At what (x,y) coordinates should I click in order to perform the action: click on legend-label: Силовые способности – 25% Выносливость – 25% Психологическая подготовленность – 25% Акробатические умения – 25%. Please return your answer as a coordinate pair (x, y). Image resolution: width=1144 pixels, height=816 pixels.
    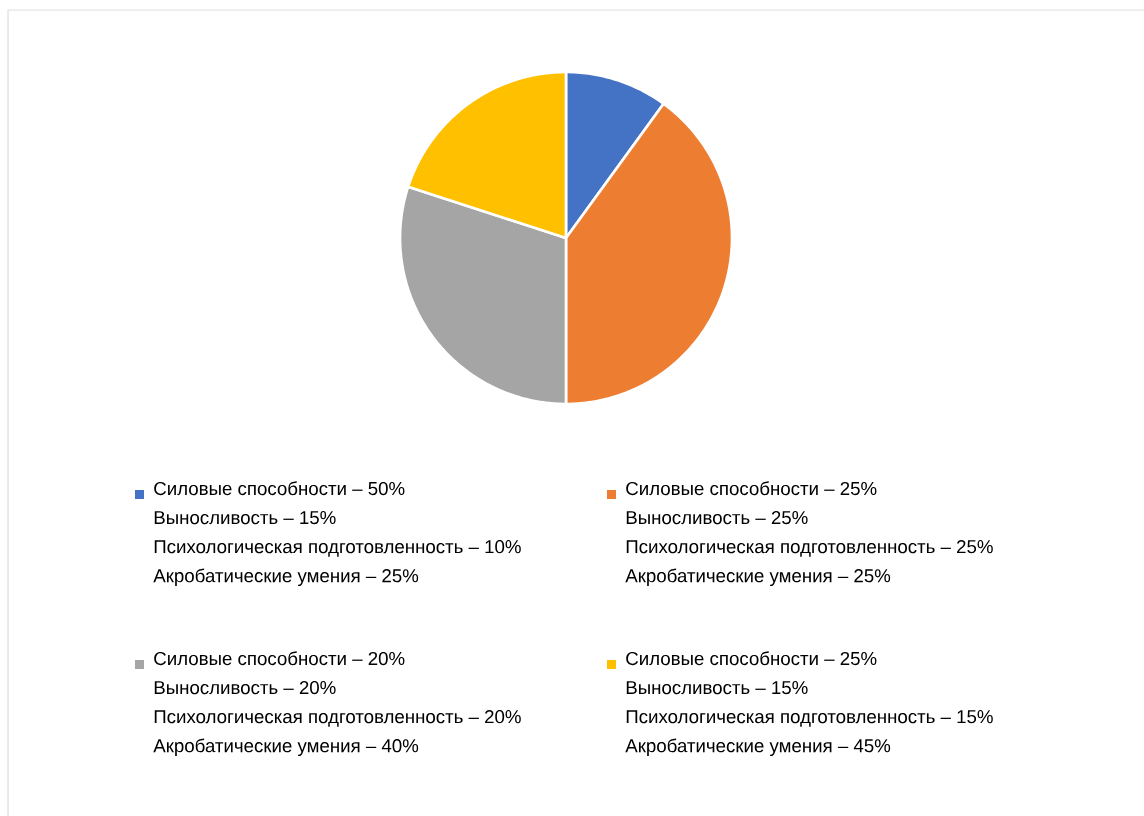
    Looking at the image, I should click on (809, 534).